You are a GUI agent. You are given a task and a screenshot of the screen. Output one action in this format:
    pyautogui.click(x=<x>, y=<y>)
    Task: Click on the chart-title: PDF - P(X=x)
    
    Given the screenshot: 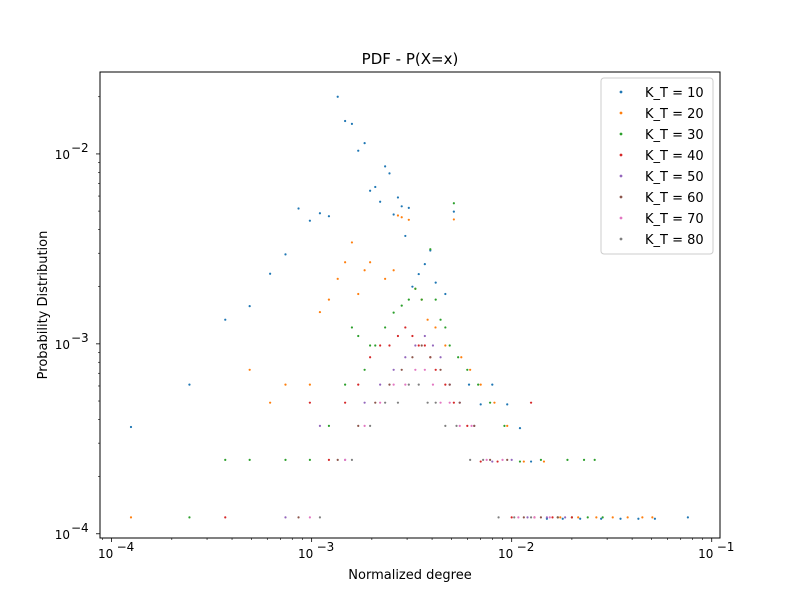 What is the action you would take?
    pyautogui.click(x=410, y=59)
    